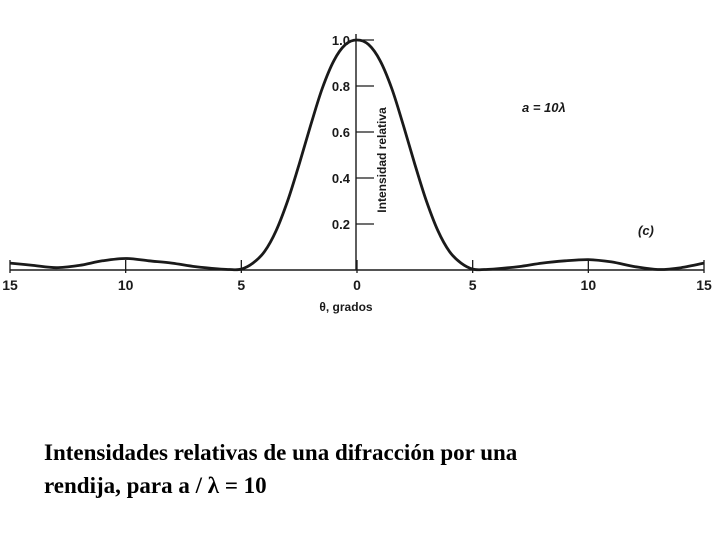 Image resolution: width=720 pixels, height=540 pixels. What do you see at coordinates (155, 485) in the screenshot?
I see `caption-line-2: rendija, para a / λ = 10` at bounding box center [155, 485].